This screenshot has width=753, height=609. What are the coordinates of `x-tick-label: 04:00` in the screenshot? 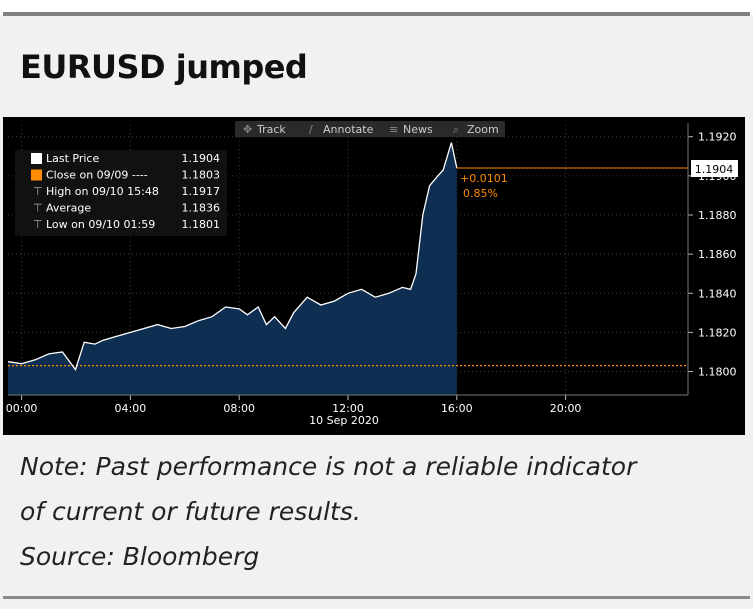 It's located at (131, 408).